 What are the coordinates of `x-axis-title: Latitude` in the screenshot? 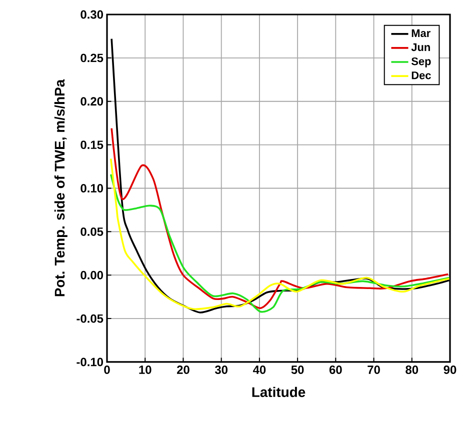 It's located at (279, 392).